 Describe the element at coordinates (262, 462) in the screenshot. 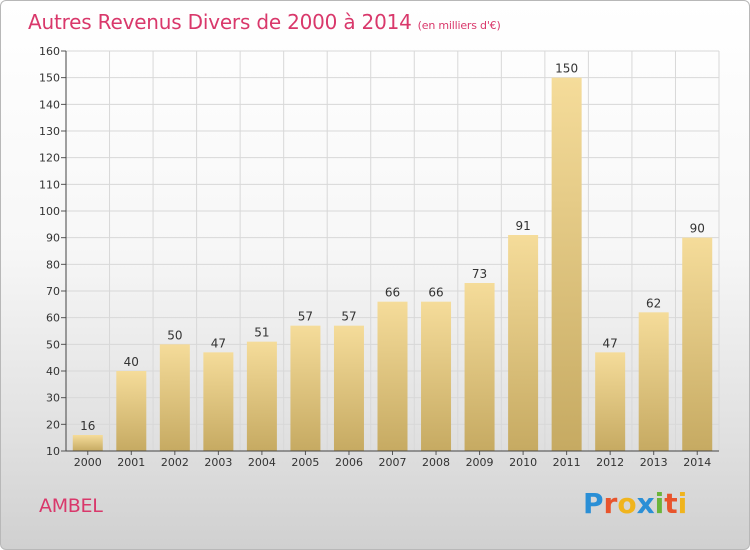

I see `x-tick-label: 2004` at that location.